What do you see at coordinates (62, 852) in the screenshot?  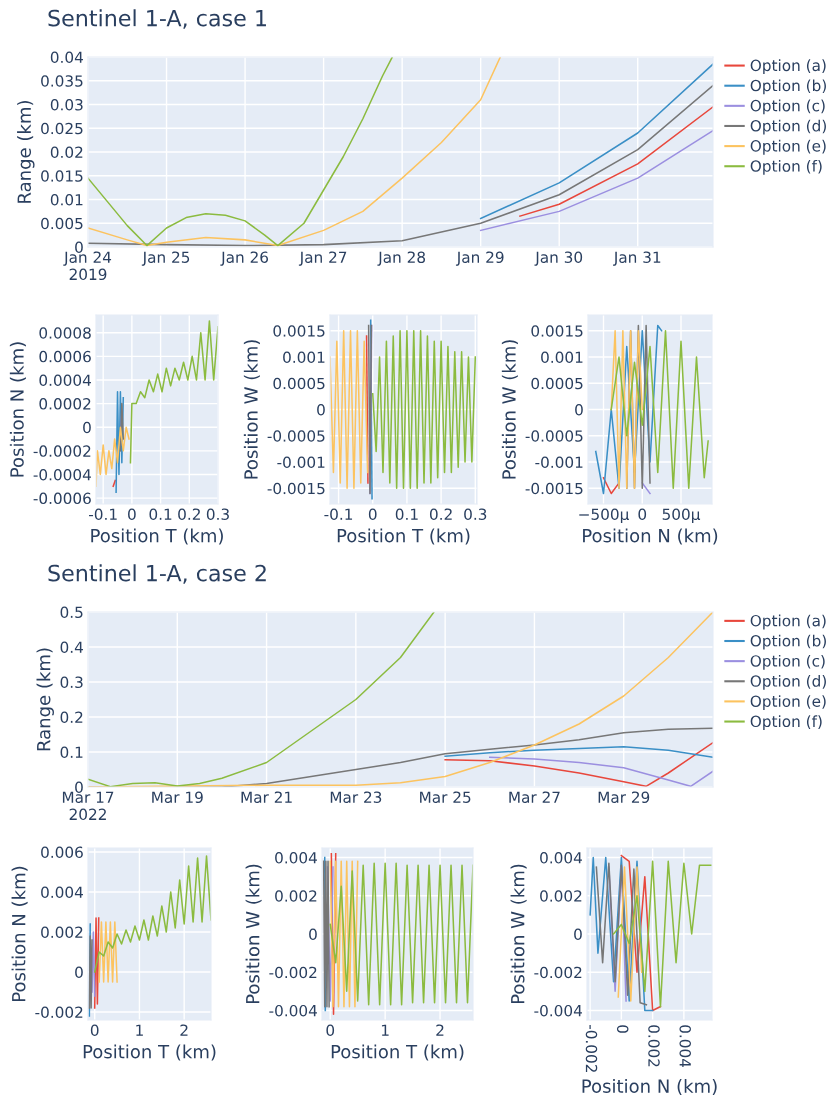 I see `y-tick-label: 0.006` at bounding box center [62, 852].